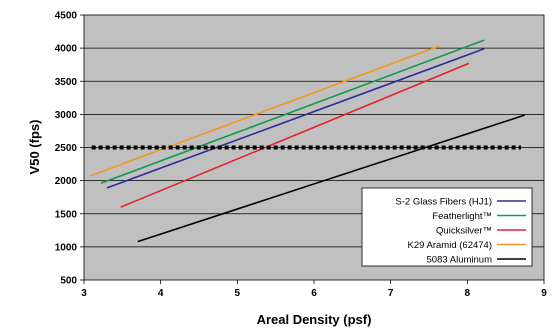 Image resolution: width=555 pixels, height=335 pixels. I want to click on legend-label-2: Quicksilver™, so click(464, 231).